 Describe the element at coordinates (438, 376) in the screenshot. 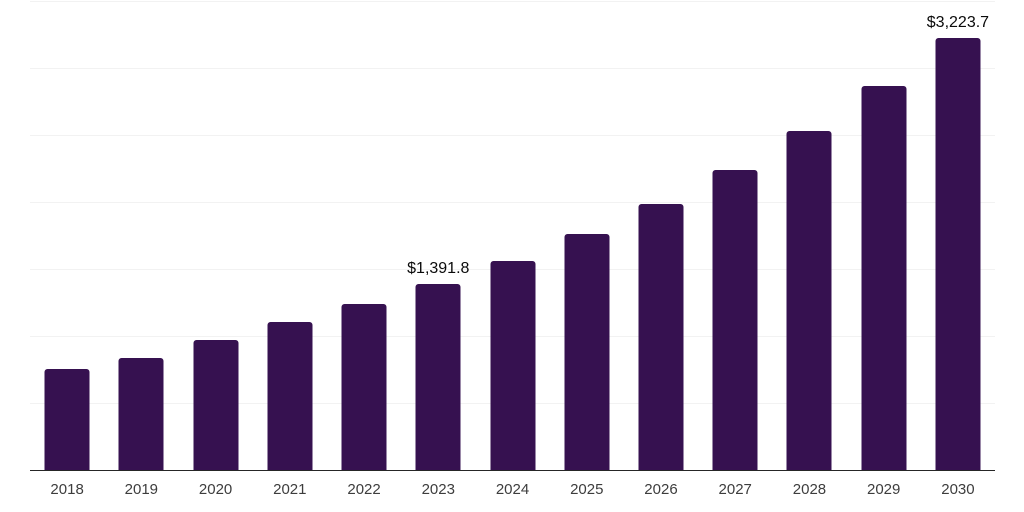

I see `bar-2023` at that location.